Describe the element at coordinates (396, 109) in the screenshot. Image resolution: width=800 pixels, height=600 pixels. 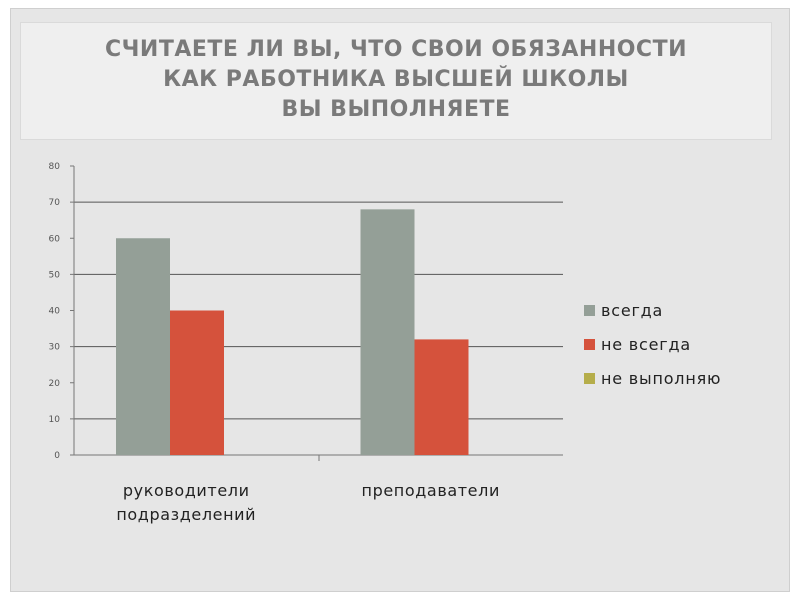
I see `title-line-3: ВЫ ВЫПОЛНЯЕТЕ` at that location.